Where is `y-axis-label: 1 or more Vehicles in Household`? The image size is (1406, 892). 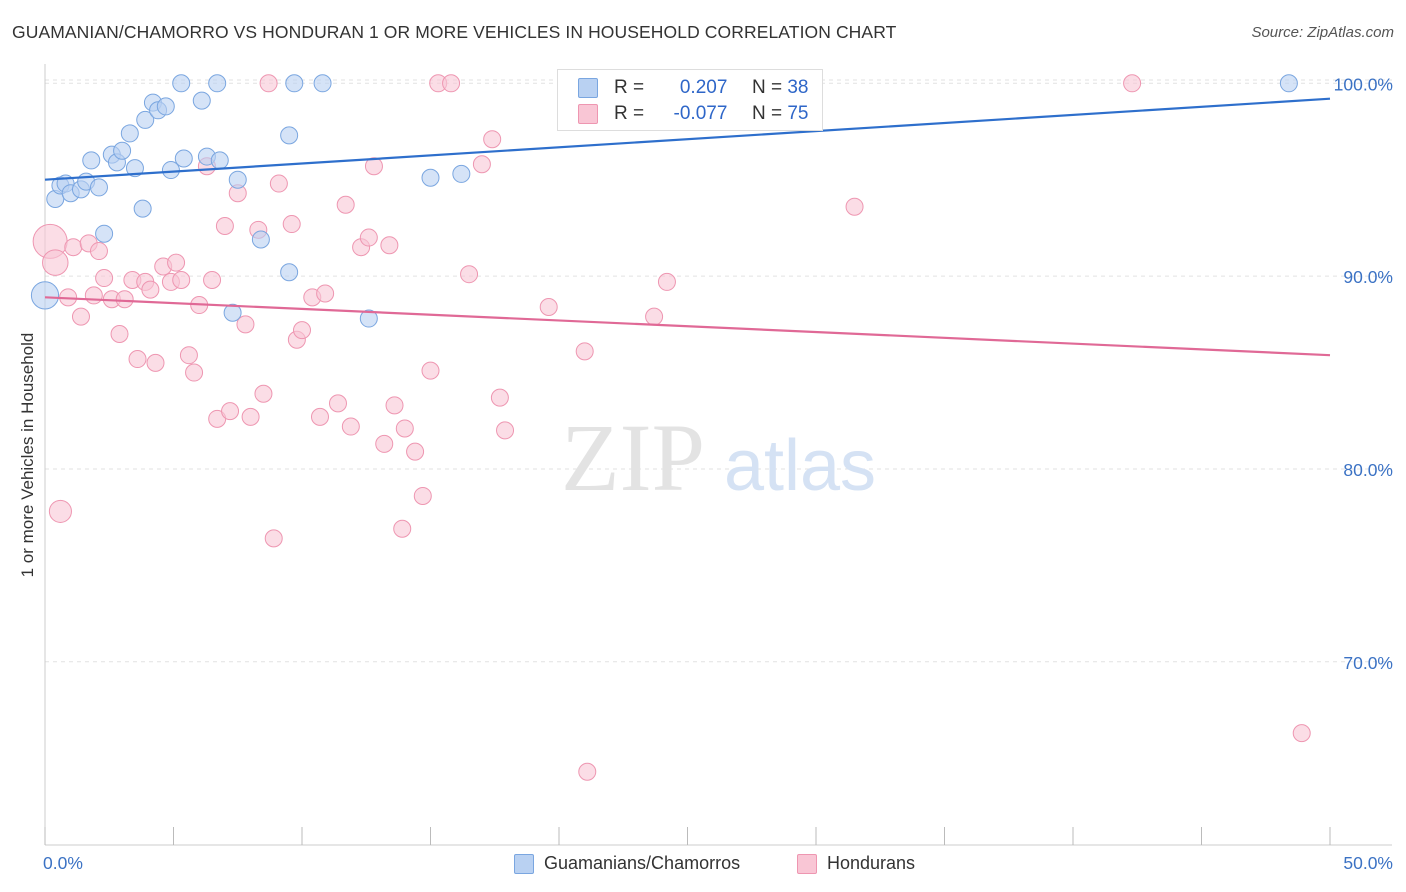
y-axis-label: 1 or more Vehicles in Household is located at coordinates (27, 455).